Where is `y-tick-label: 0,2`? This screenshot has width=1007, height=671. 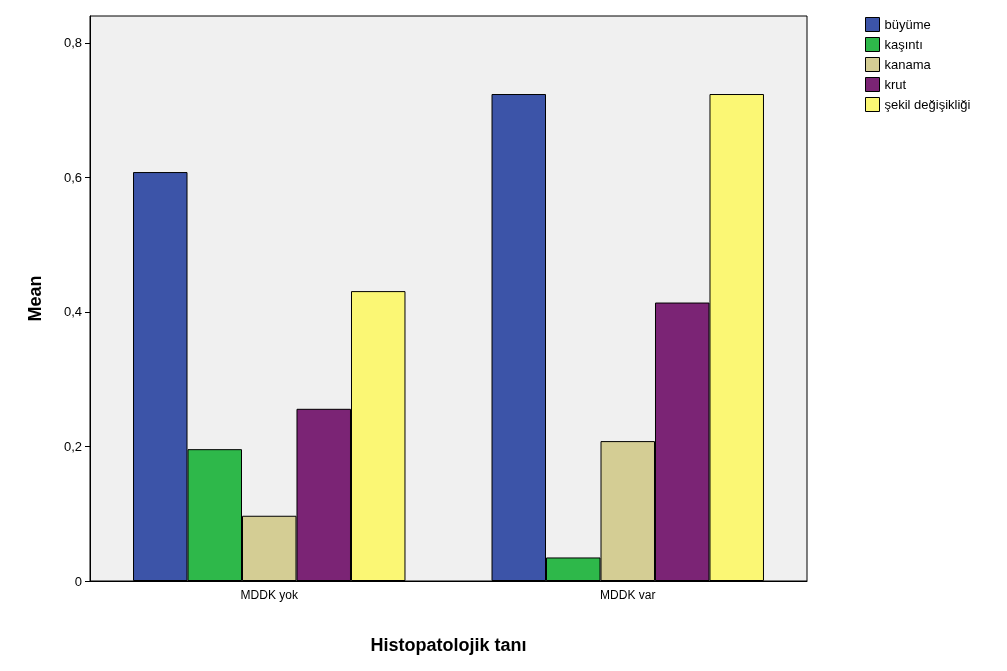 y-tick-label: 0,2 is located at coordinates (72, 446).